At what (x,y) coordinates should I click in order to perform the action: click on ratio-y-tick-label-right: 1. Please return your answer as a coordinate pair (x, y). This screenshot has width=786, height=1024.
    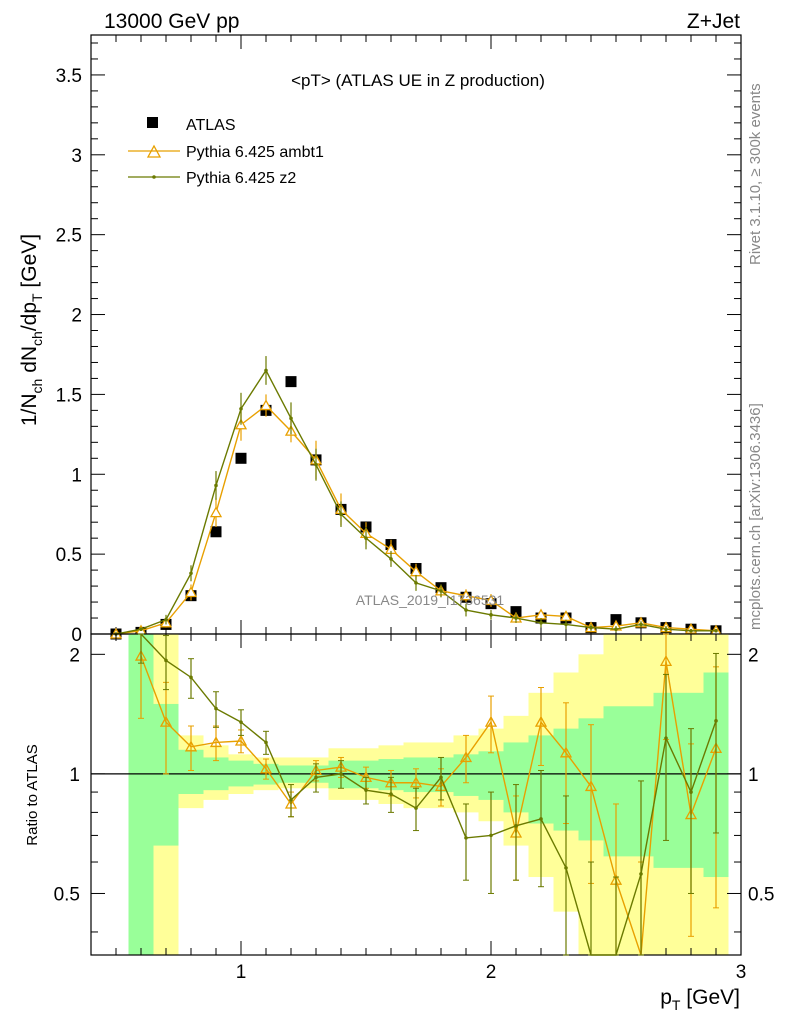
    Looking at the image, I should click on (753, 775).